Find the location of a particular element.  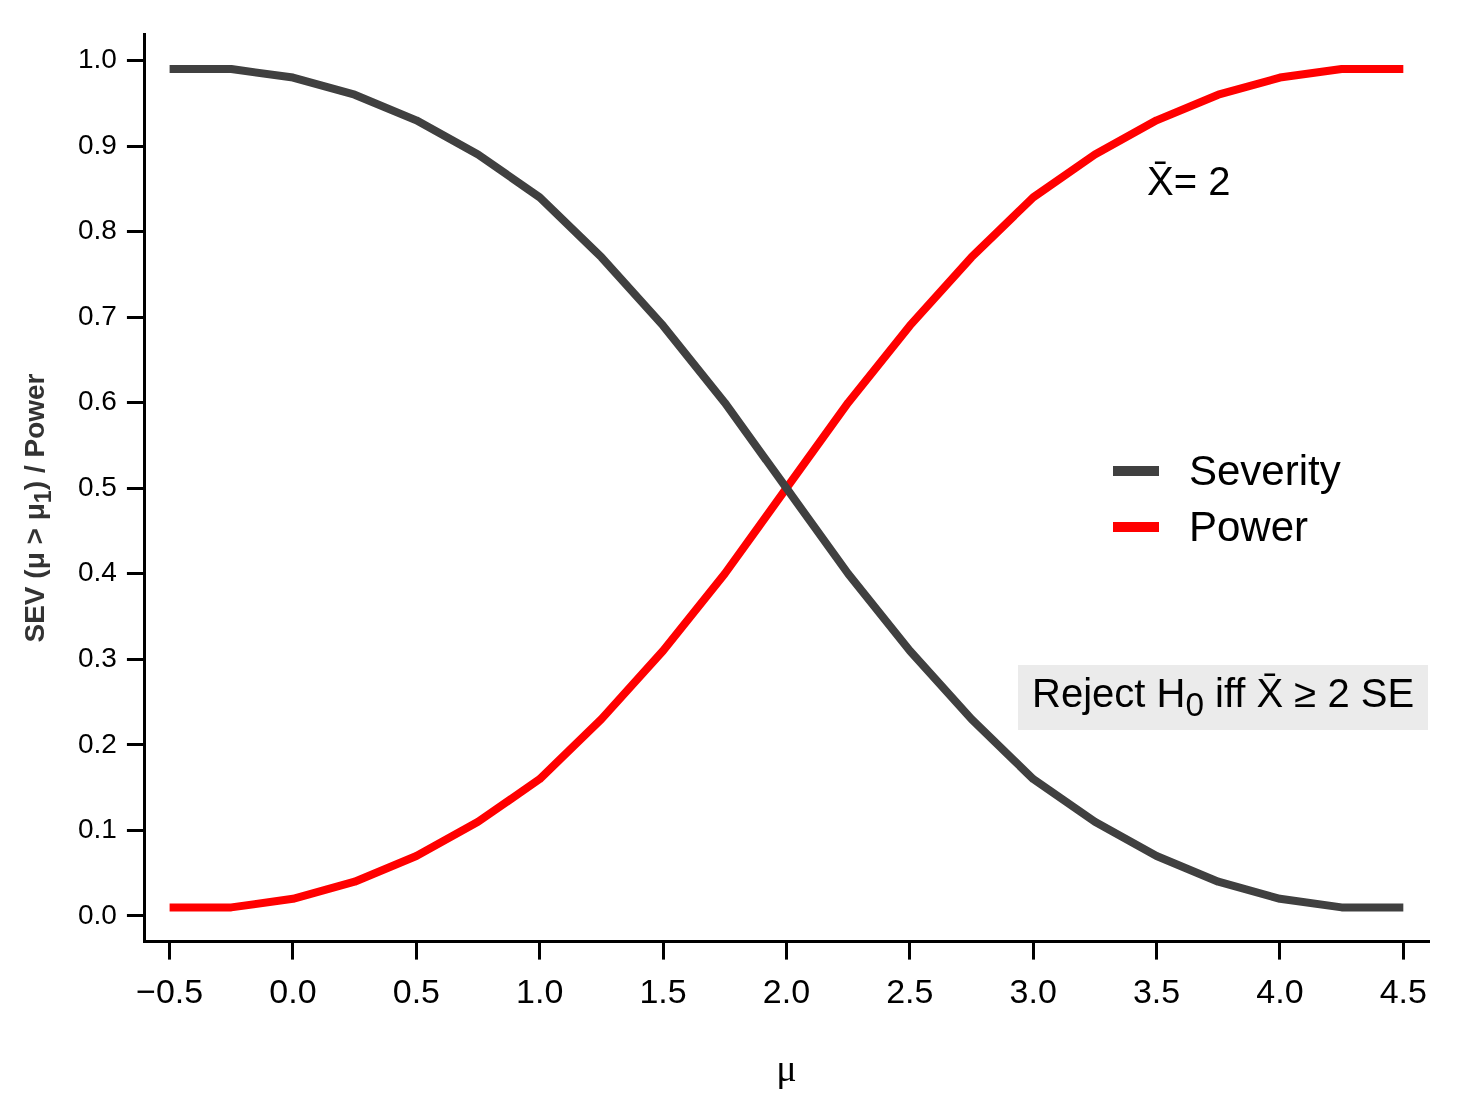

x-tick-label: 1.5 is located at coordinates (663, 991).